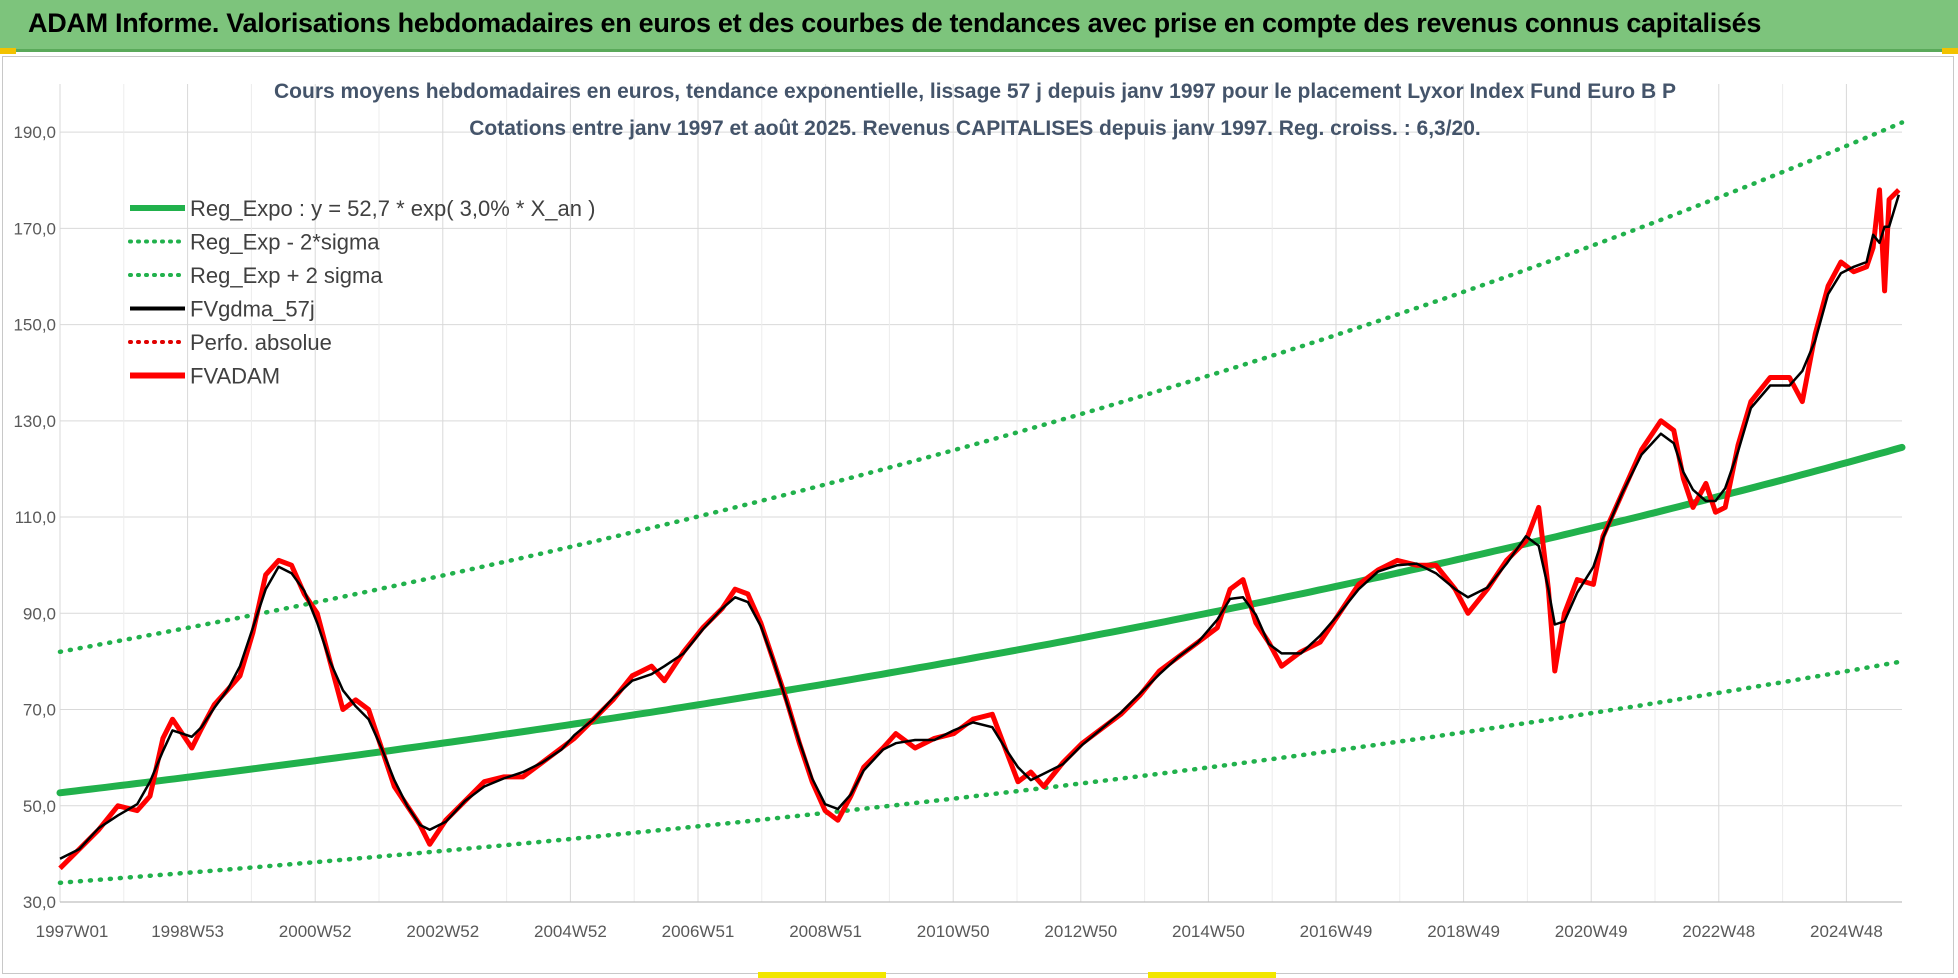  Describe the element at coordinates (261, 342) in the screenshot. I see `legend-label: Perfo. absolue` at that location.